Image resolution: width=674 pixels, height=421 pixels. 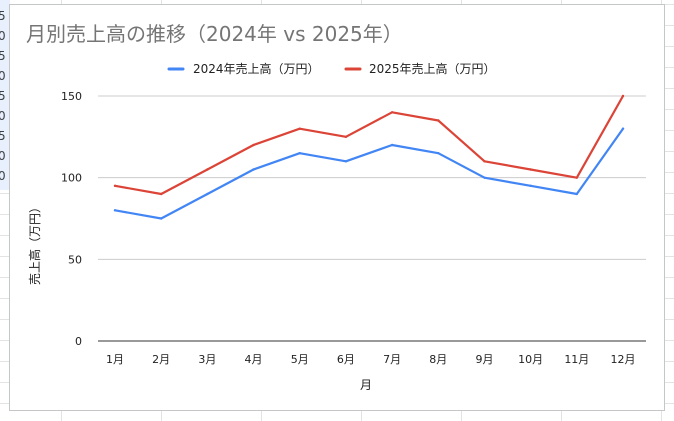 I want to click on legend-label: 2025年売上高（万円）, so click(x=432, y=68).